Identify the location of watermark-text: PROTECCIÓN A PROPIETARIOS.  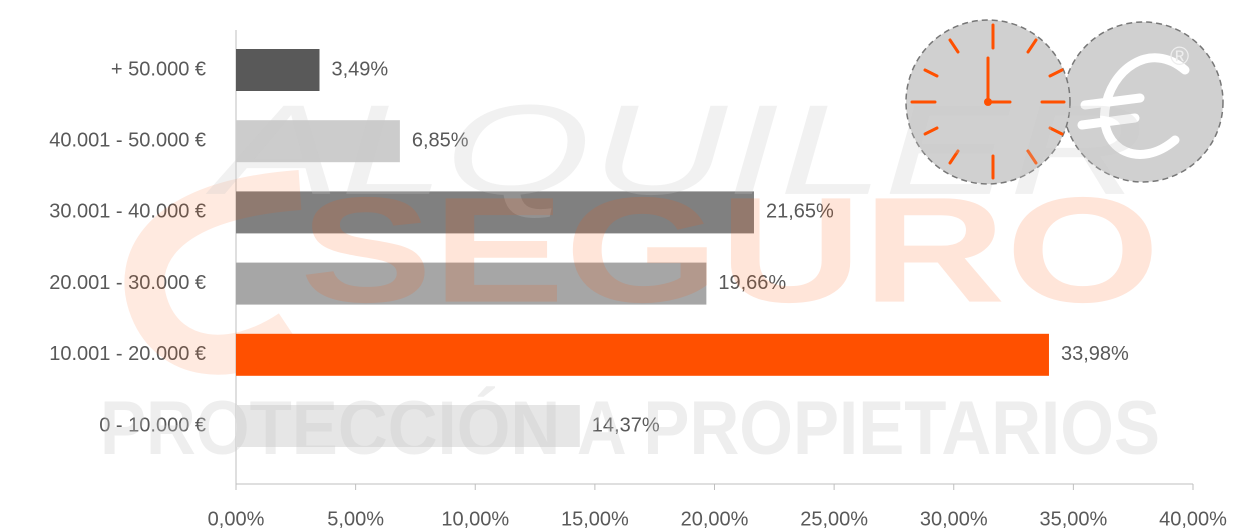
(630, 428).